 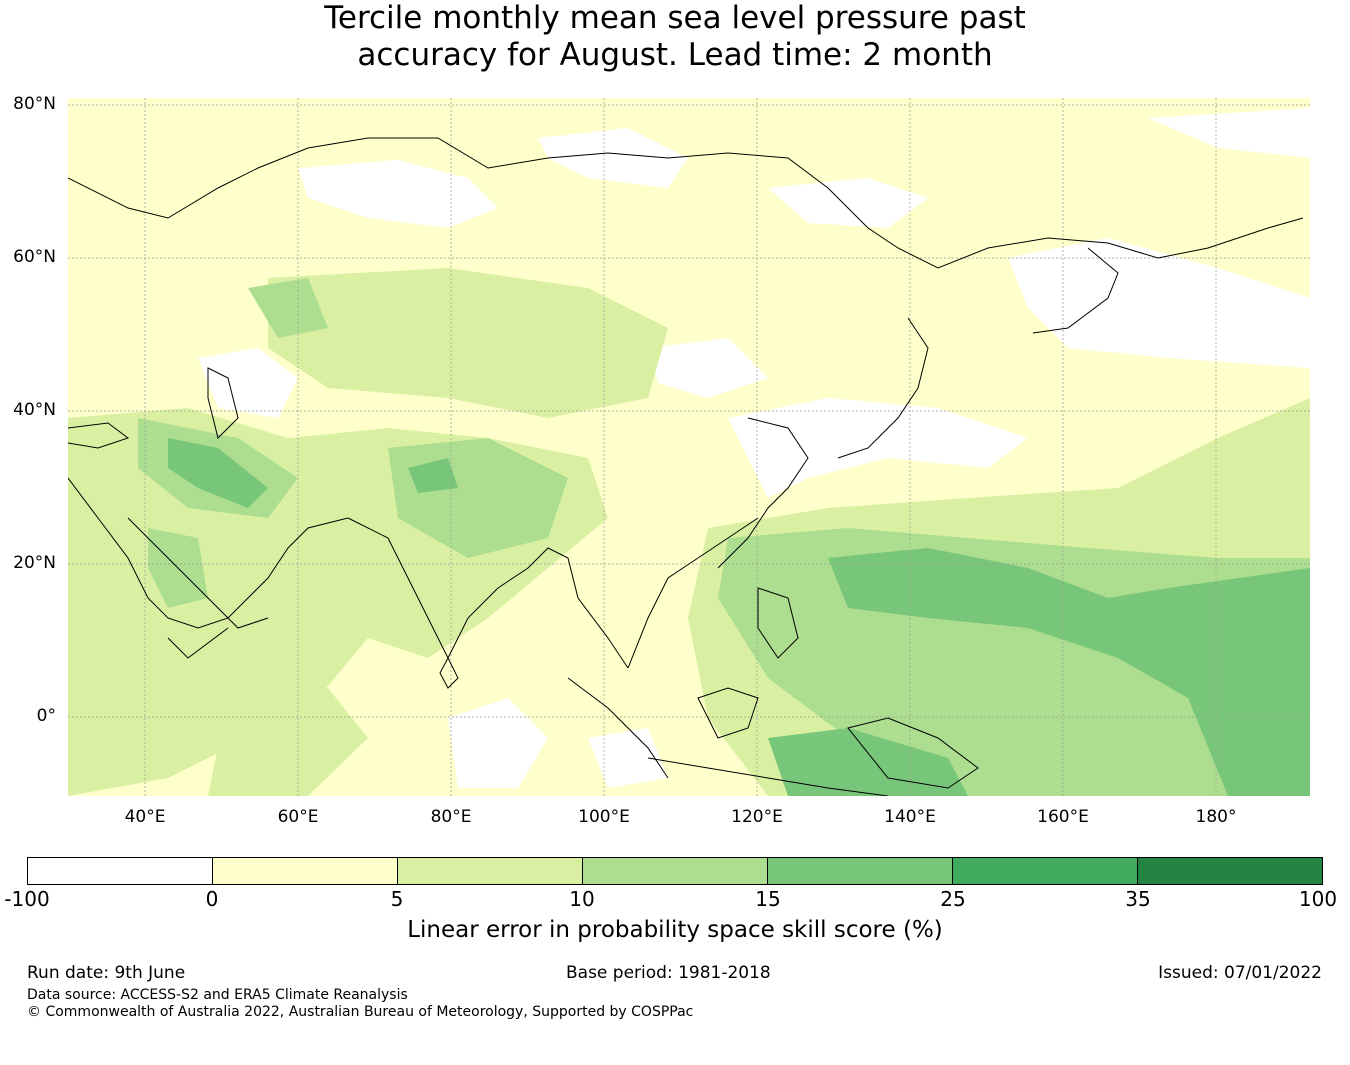 What do you see at coordinates (668, 973) in the screenshot?
I see `base-period: Base period: 1981-2018` at bounding box center [668, 973].